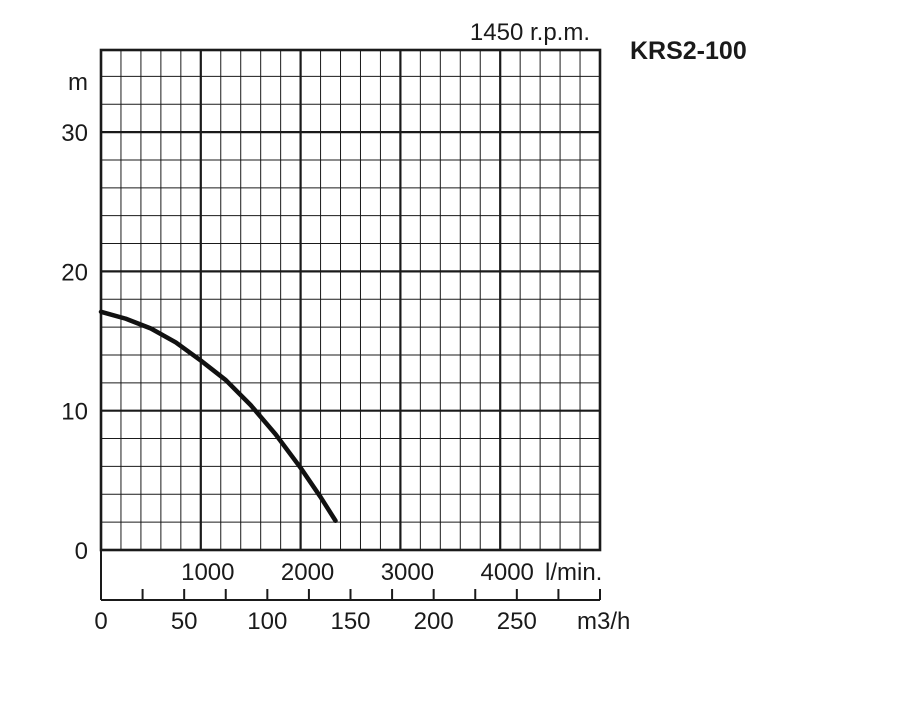  I want to click on x-axis-m3h-unit: m3/h, so click(603, 621).